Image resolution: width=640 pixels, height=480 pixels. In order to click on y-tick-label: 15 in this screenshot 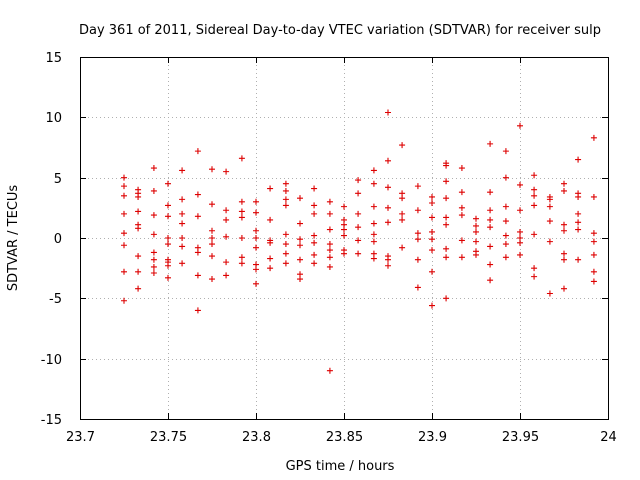, I will do `click(53, 58)`.